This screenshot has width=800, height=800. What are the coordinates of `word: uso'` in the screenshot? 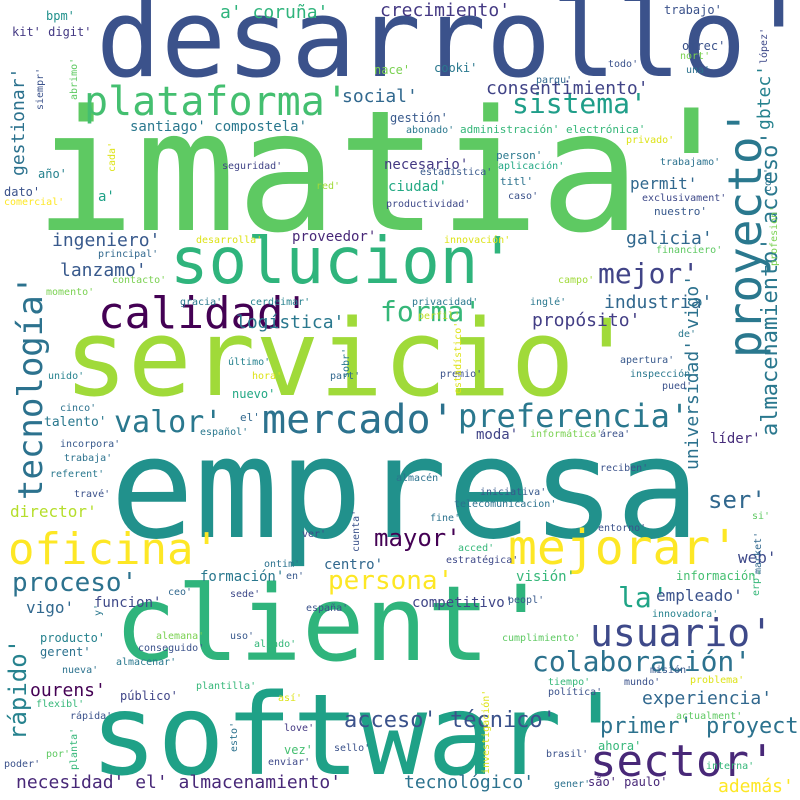 It's located at (242, 636).